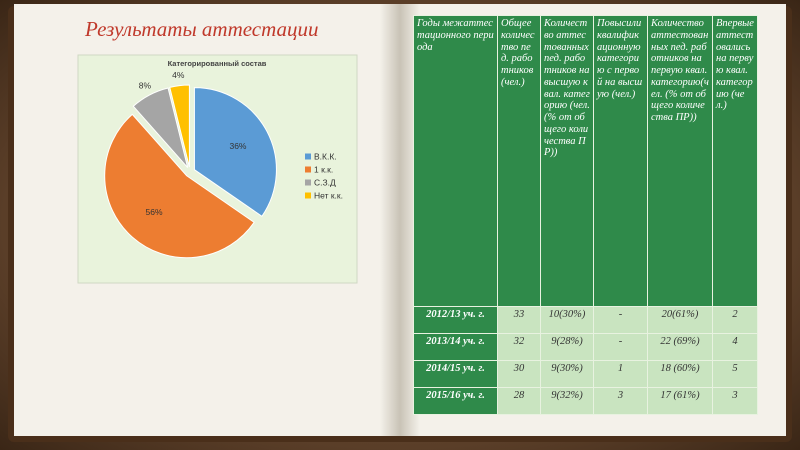 The image size is (800, 450). What do you see at coordinates (325, 156) in the screenshot?
I see `legend-label: В.К.К.` at bounding box center [325, 156].